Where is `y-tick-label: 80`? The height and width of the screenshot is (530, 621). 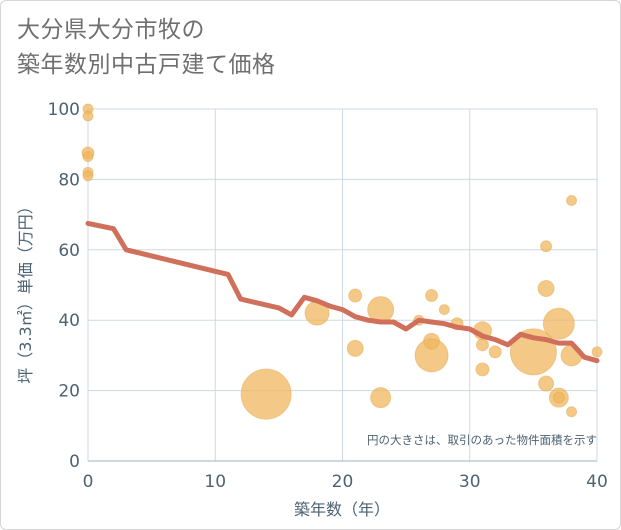
y-tick-label: 80 is located at coordinates (69, 180).